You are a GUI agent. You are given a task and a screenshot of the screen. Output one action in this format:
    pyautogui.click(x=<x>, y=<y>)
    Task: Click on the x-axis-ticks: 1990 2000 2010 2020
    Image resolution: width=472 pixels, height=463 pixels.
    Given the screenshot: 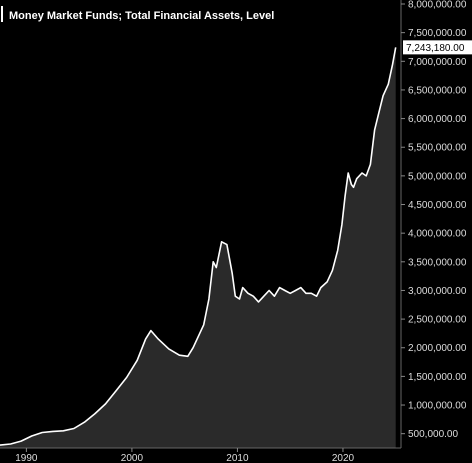 What is the action you would take?
    pyautogui.click(x=185, y=455)
    